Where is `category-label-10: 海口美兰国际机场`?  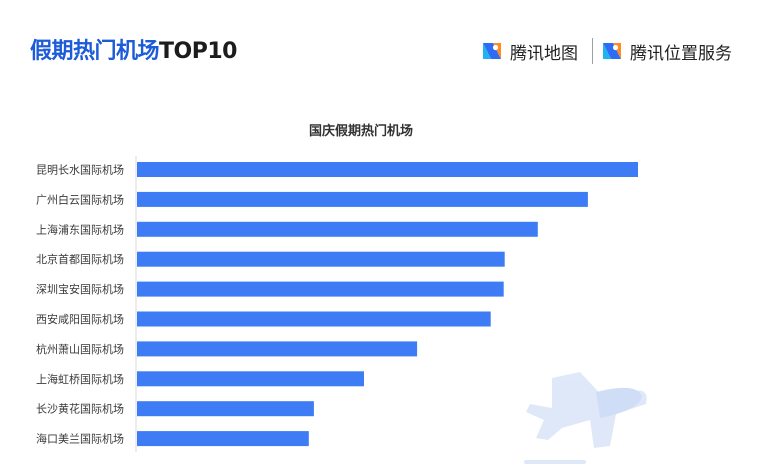
category-label-10: 海口美兰国际机场 is located at coordinates (80, 439).